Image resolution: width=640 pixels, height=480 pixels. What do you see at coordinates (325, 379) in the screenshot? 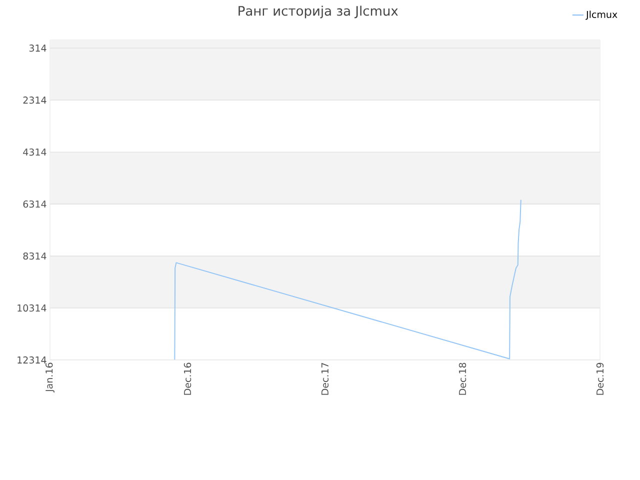
I see `x-tick-label: Dec.17` at bounding box center [325, 379].